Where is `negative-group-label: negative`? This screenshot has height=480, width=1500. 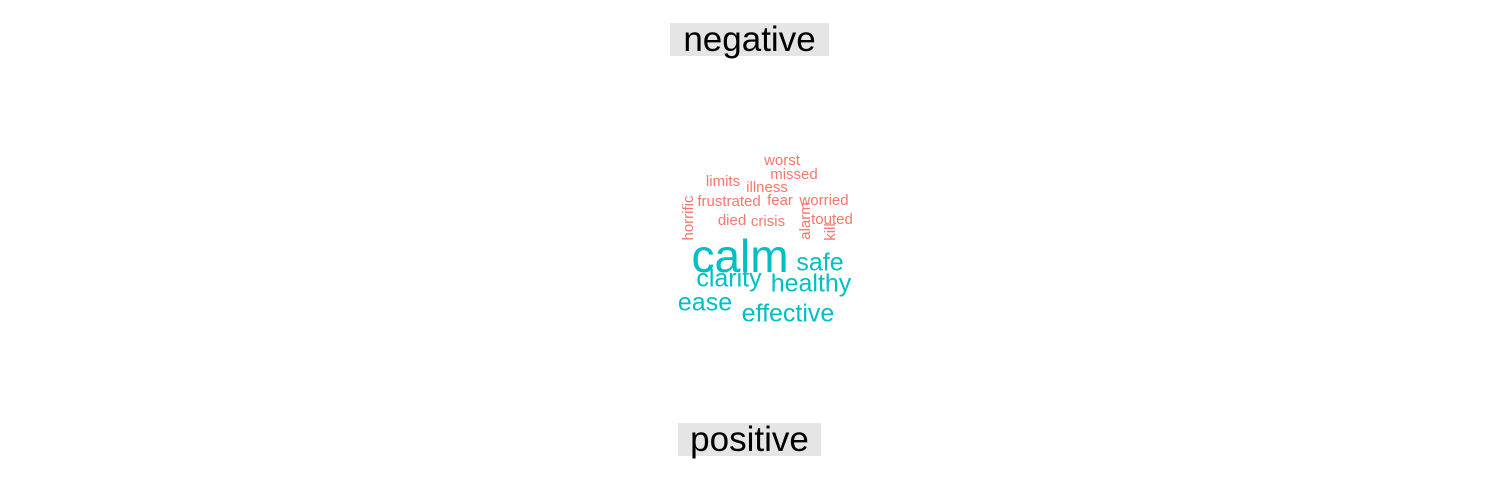
negative-group-label: negative is located at coordinates (749, 39).